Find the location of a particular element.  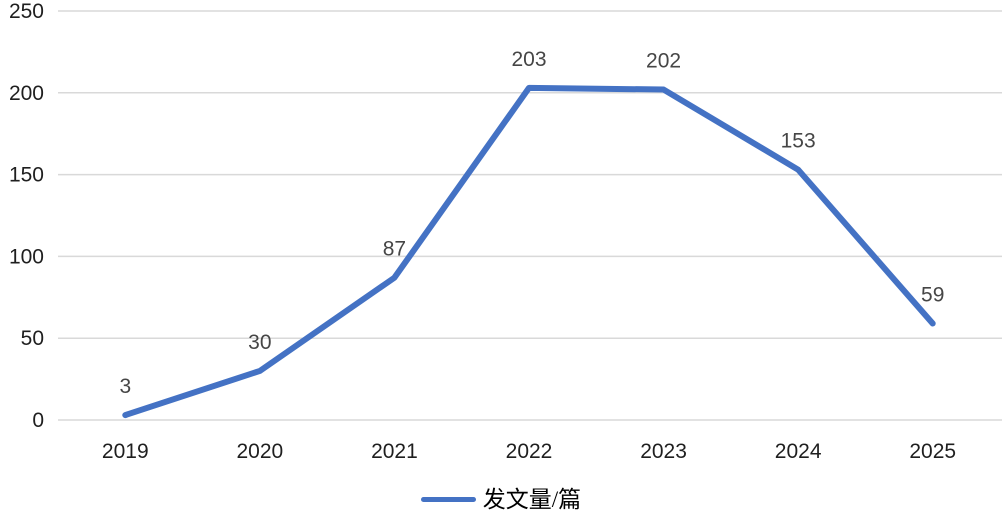

x-tick-label: 2021 is located at coordinates (394, 451).